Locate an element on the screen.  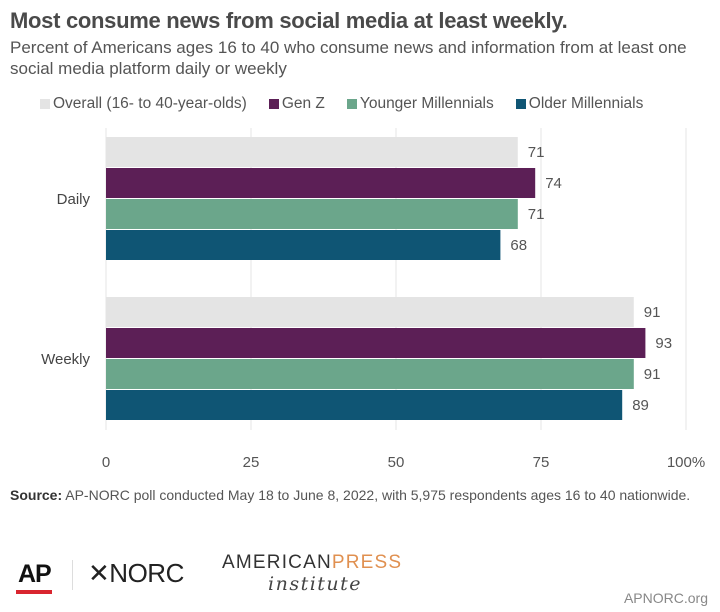
norc-text: NORC is located at coordinates (146, 573).